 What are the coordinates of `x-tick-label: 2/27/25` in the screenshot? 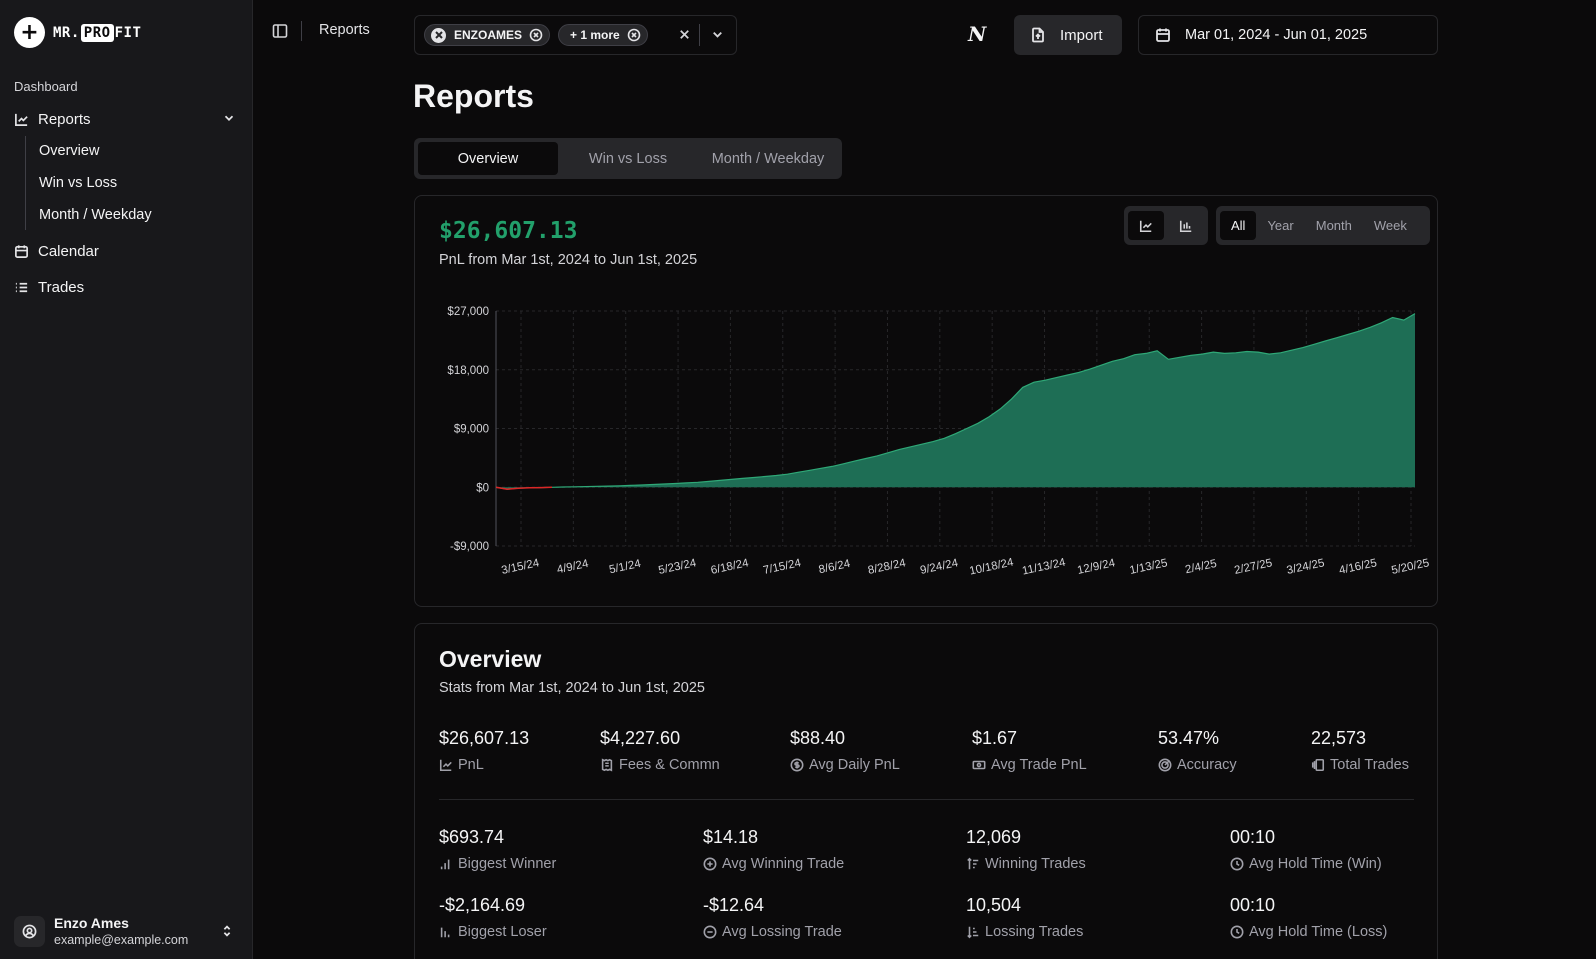 It's located at (1253, 567).